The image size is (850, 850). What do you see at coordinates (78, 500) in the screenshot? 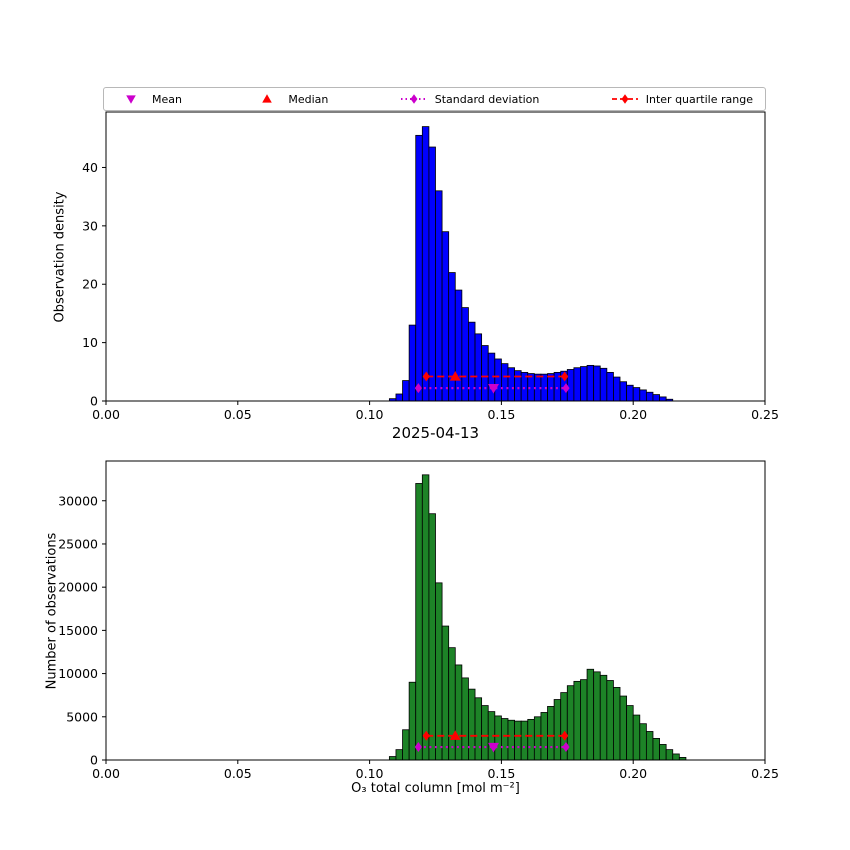
I see `y-tick-label: 30000` at bounding box center [78, 500].